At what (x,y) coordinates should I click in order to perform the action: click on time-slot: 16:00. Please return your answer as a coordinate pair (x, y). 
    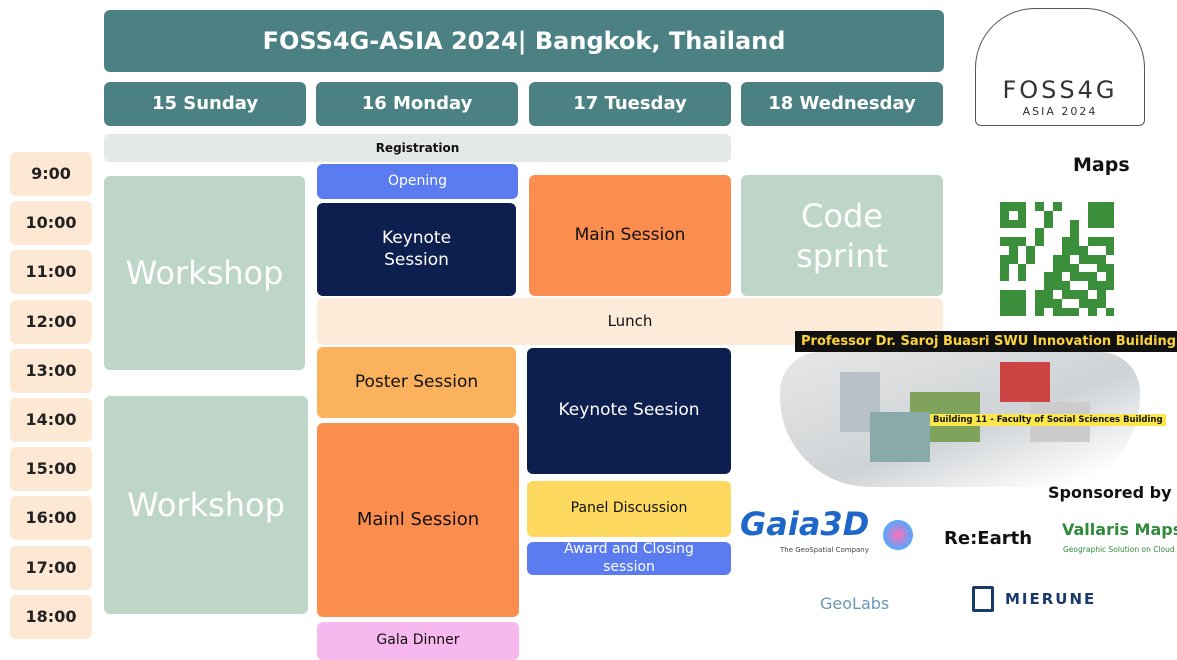
    Looking at the image, I should click on (51, 518).